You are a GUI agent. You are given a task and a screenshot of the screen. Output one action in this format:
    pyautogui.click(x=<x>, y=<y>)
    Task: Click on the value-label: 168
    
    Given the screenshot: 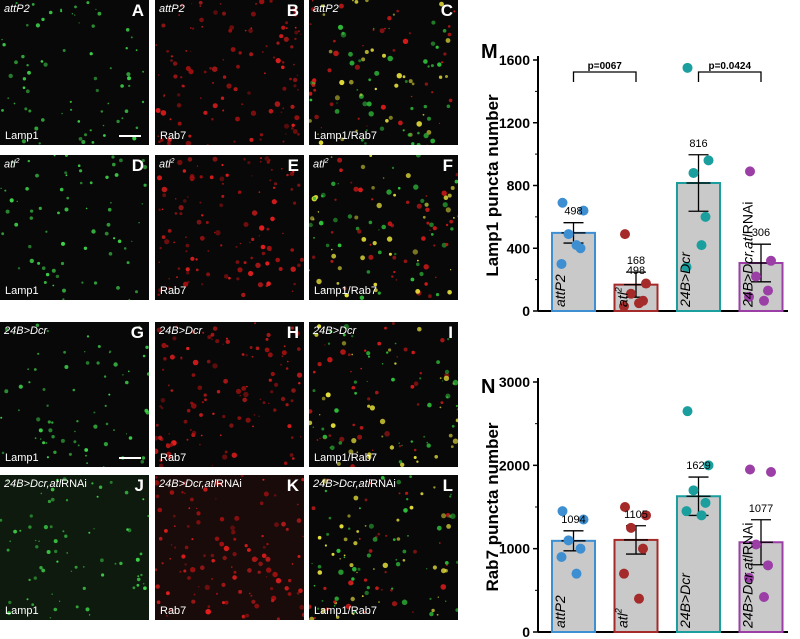 What is the action you would take?
    pyautogui.click(x=636, y=261)
    